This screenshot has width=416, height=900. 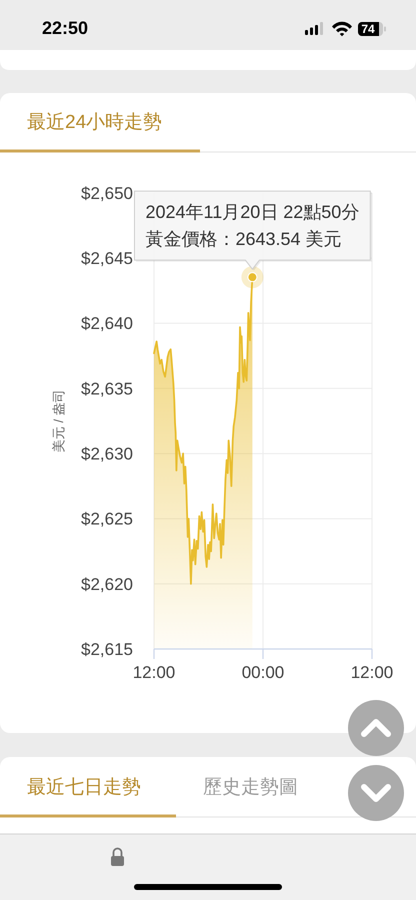 I want to click on text: 最近七日走勢, so click(x=84, y=787).